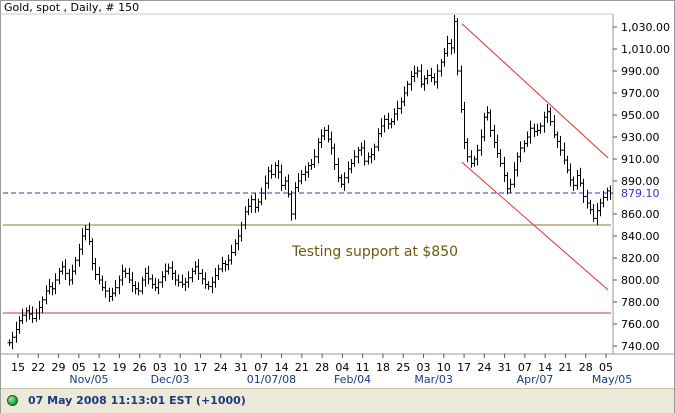 The image size is (675, 413). Describe the element at coordinates (337, 400) in the screenshot. I see `status-bar: 07 May 2008 11:13:01 EST (+1000)` at that location.